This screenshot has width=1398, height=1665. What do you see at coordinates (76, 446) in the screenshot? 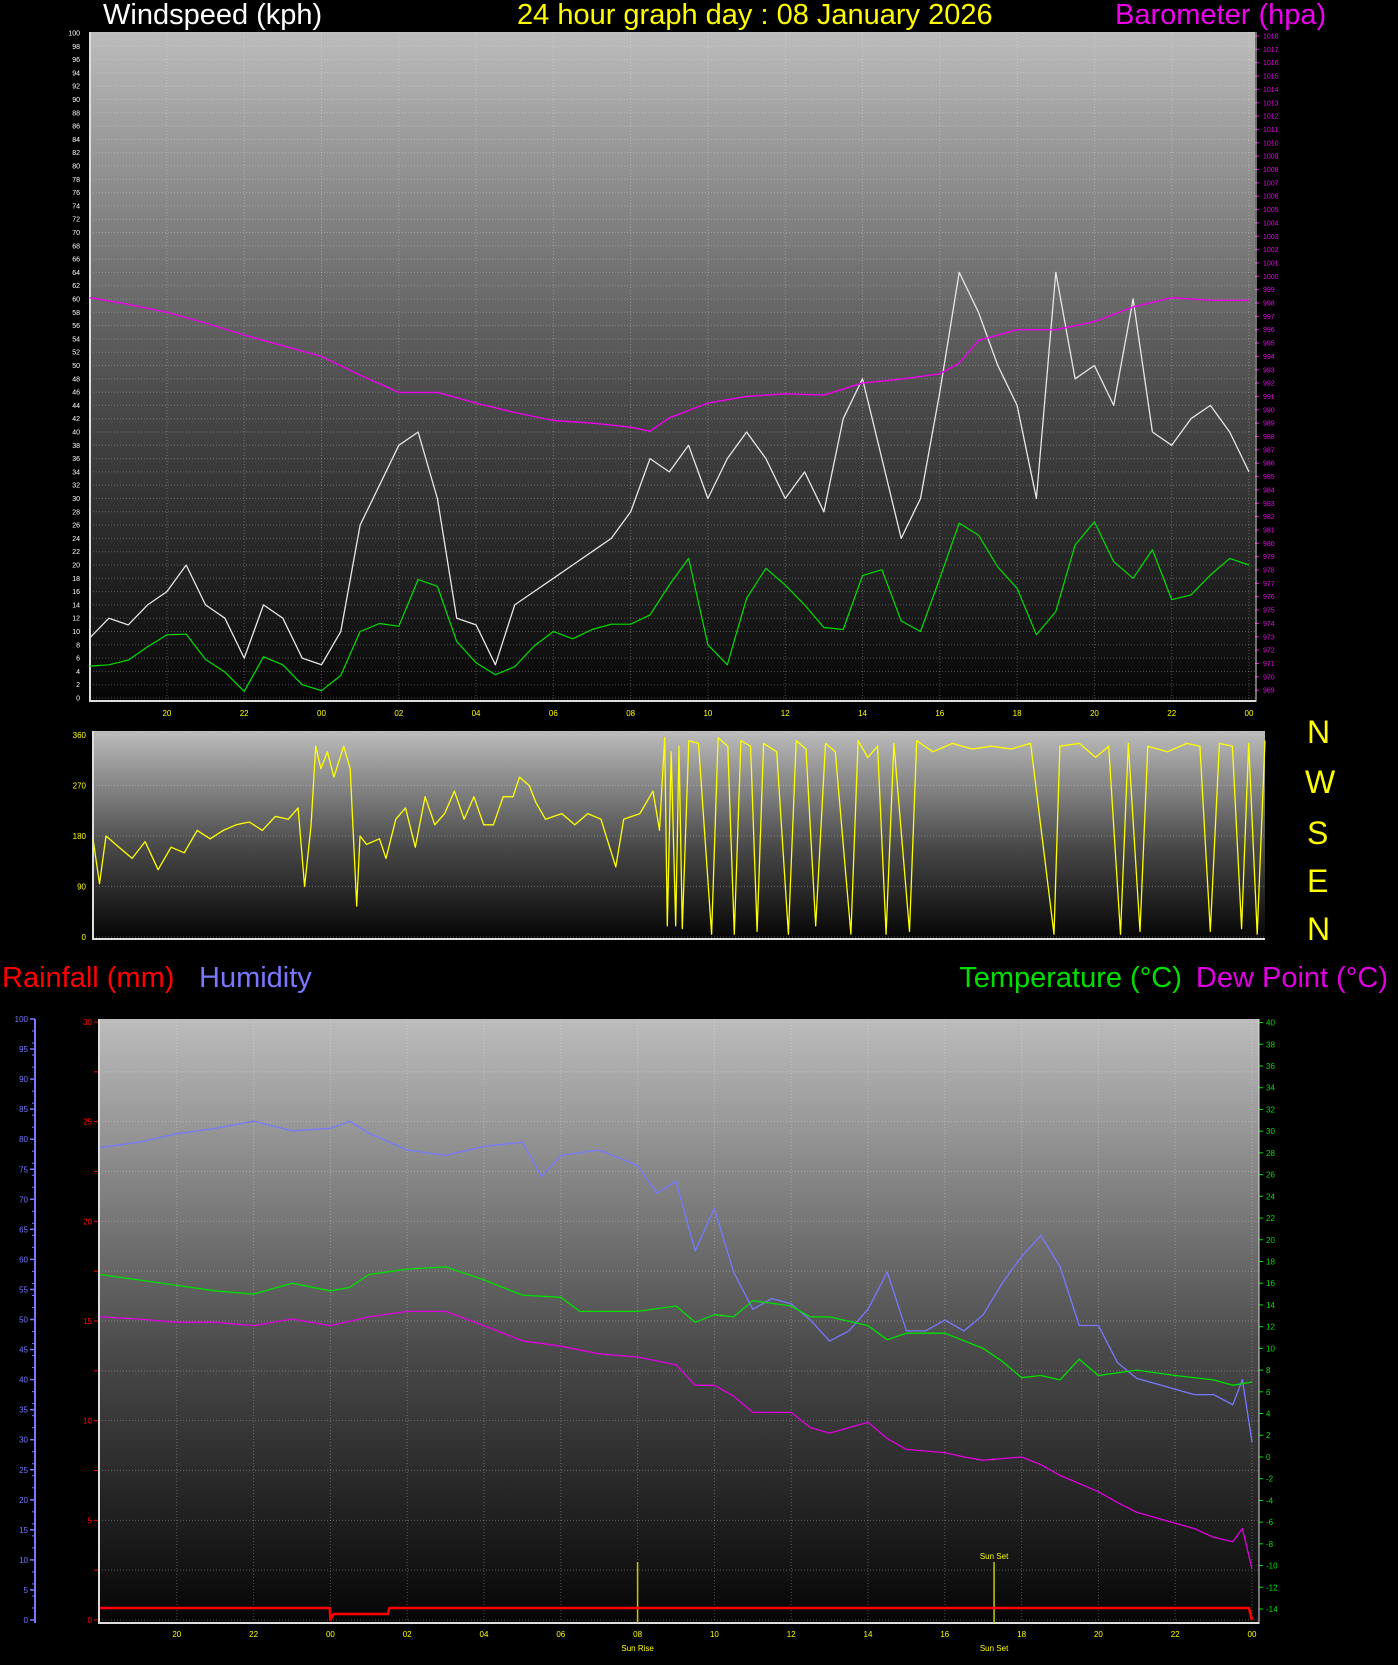
I see `wind-tick-label: 38` at bounding box center [76, 446].